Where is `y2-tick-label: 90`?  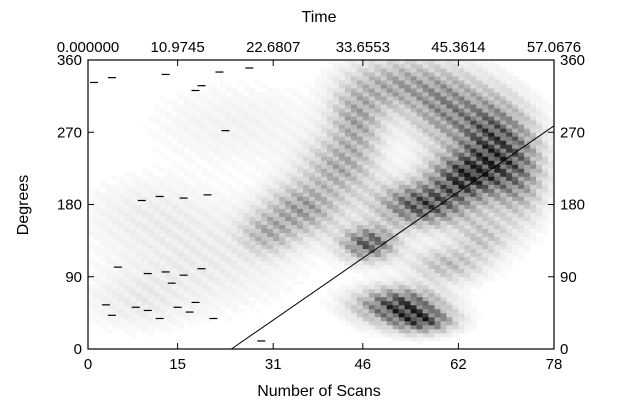
y2-tick-label: 90 is located at coordinates (568, 277).